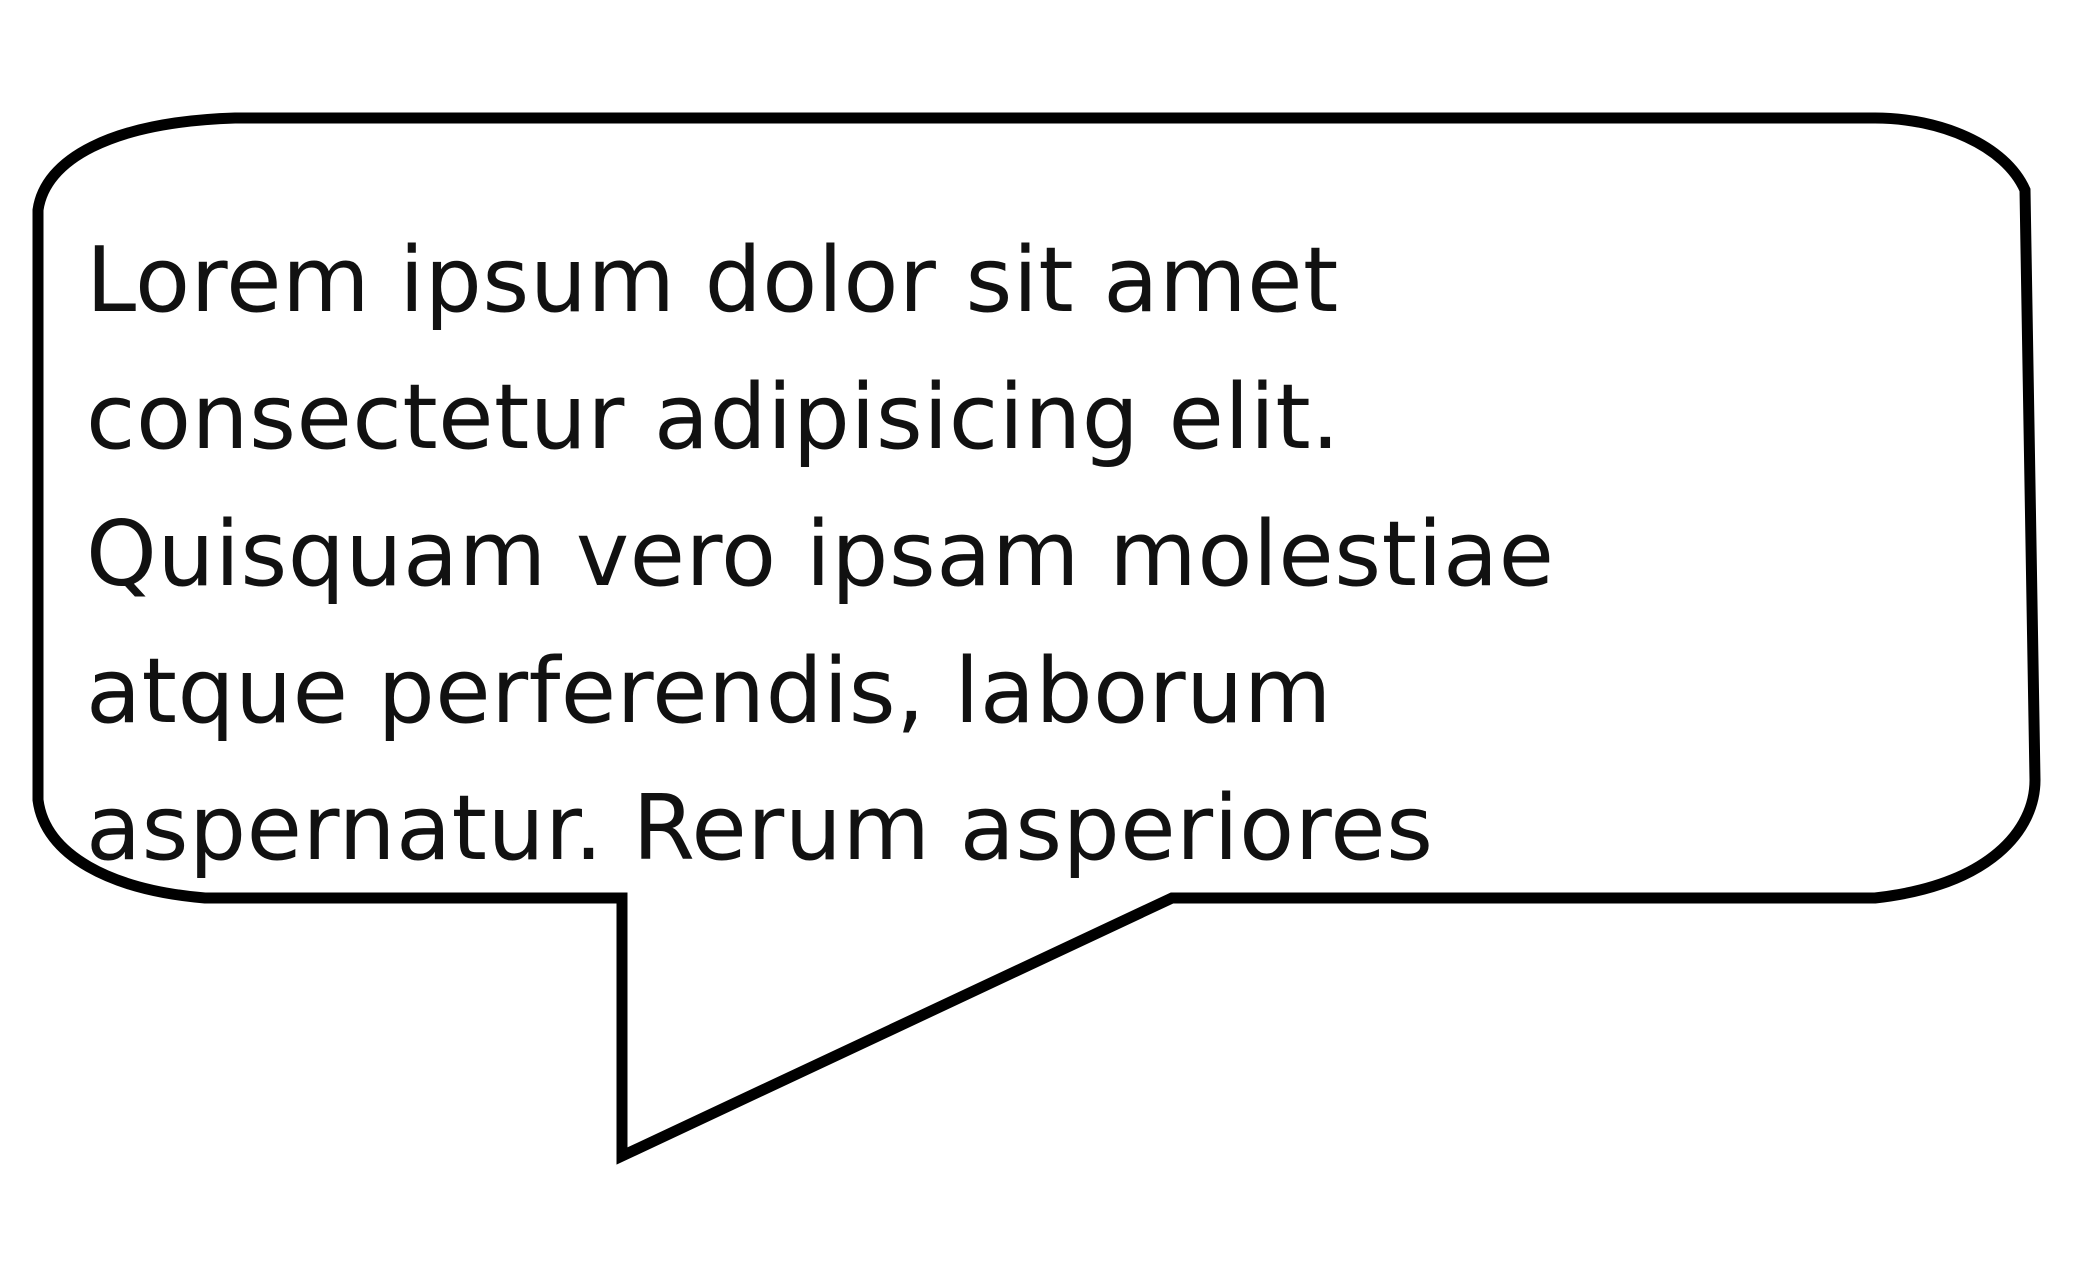  I want to click on bubble-text-line-2: consectetur adipisicing elit., so click(713, 417).